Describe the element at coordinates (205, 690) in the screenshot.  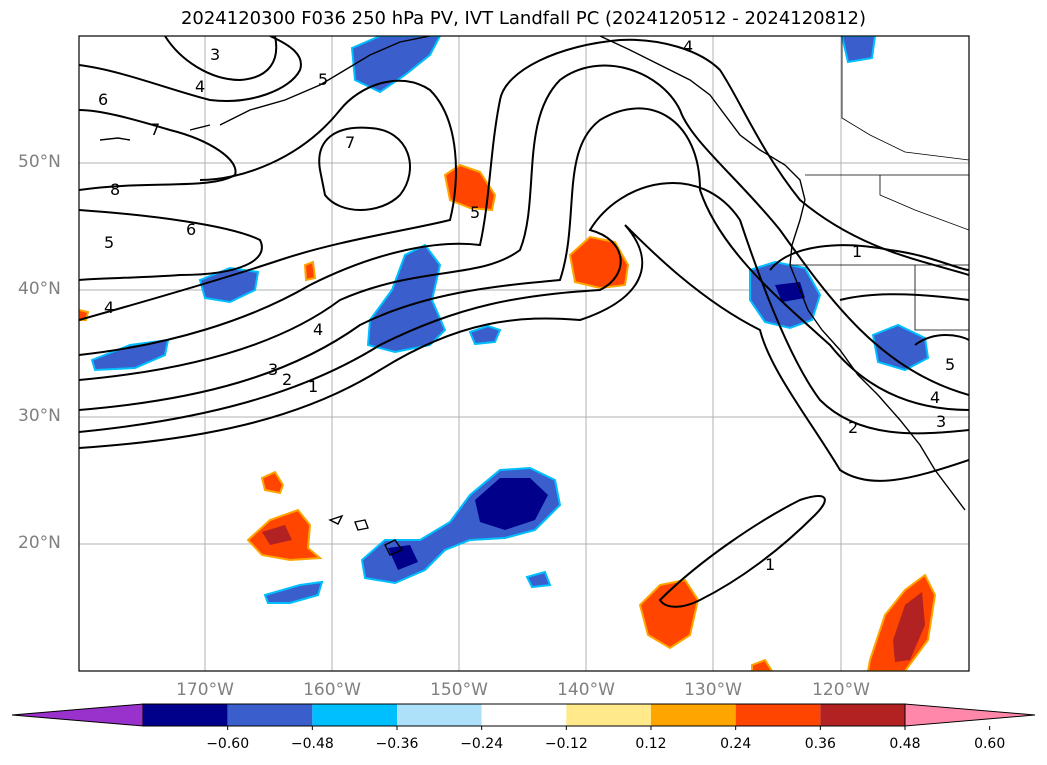
I see `lon-label-170w: 170°W` at that location.